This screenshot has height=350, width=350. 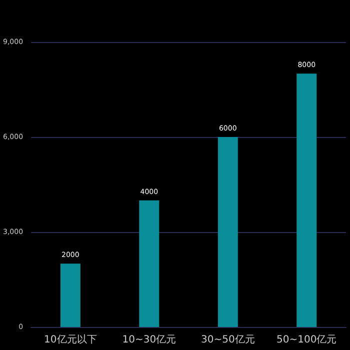 What do you see at coordinates (227, 340) in the screenshot?
I see `x-tick-label: 30~50亿元` at bounding box center [227, 340].